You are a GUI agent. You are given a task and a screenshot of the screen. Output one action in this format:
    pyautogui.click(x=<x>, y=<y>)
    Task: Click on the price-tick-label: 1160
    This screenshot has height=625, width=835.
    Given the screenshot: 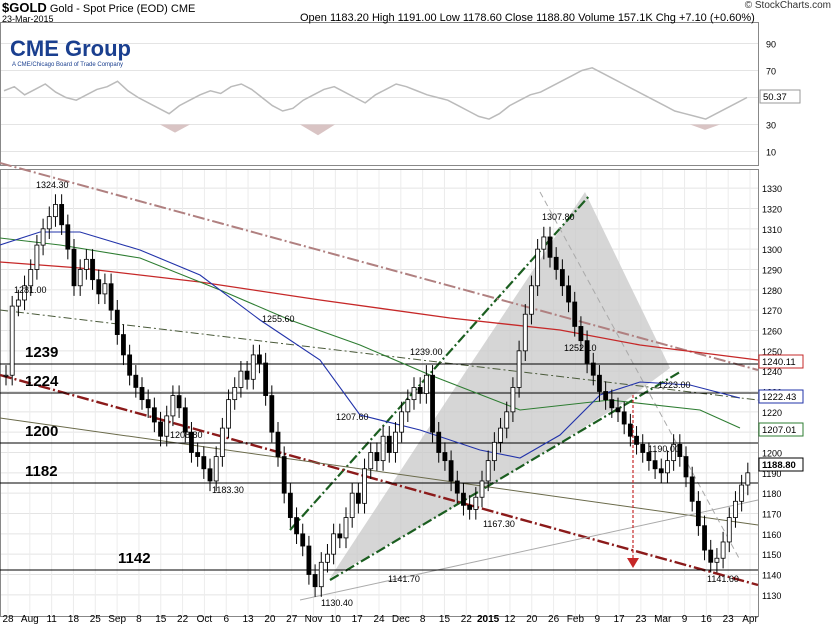 What is the action you would take?
    pyautogui.click(x=771, y=535)
    